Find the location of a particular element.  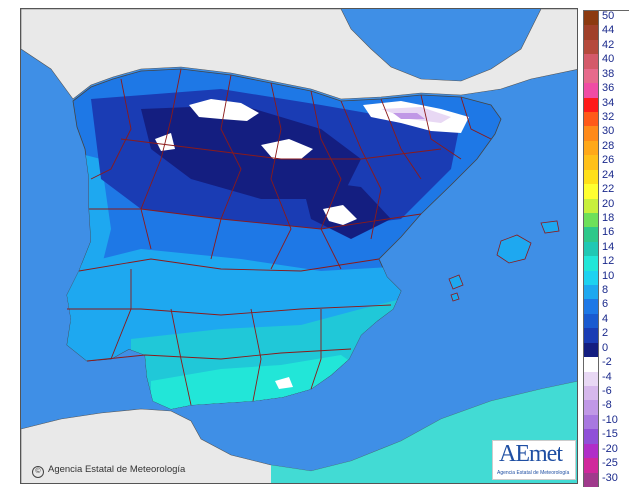

legend-label: 6 is located at coordinates (605, 304).